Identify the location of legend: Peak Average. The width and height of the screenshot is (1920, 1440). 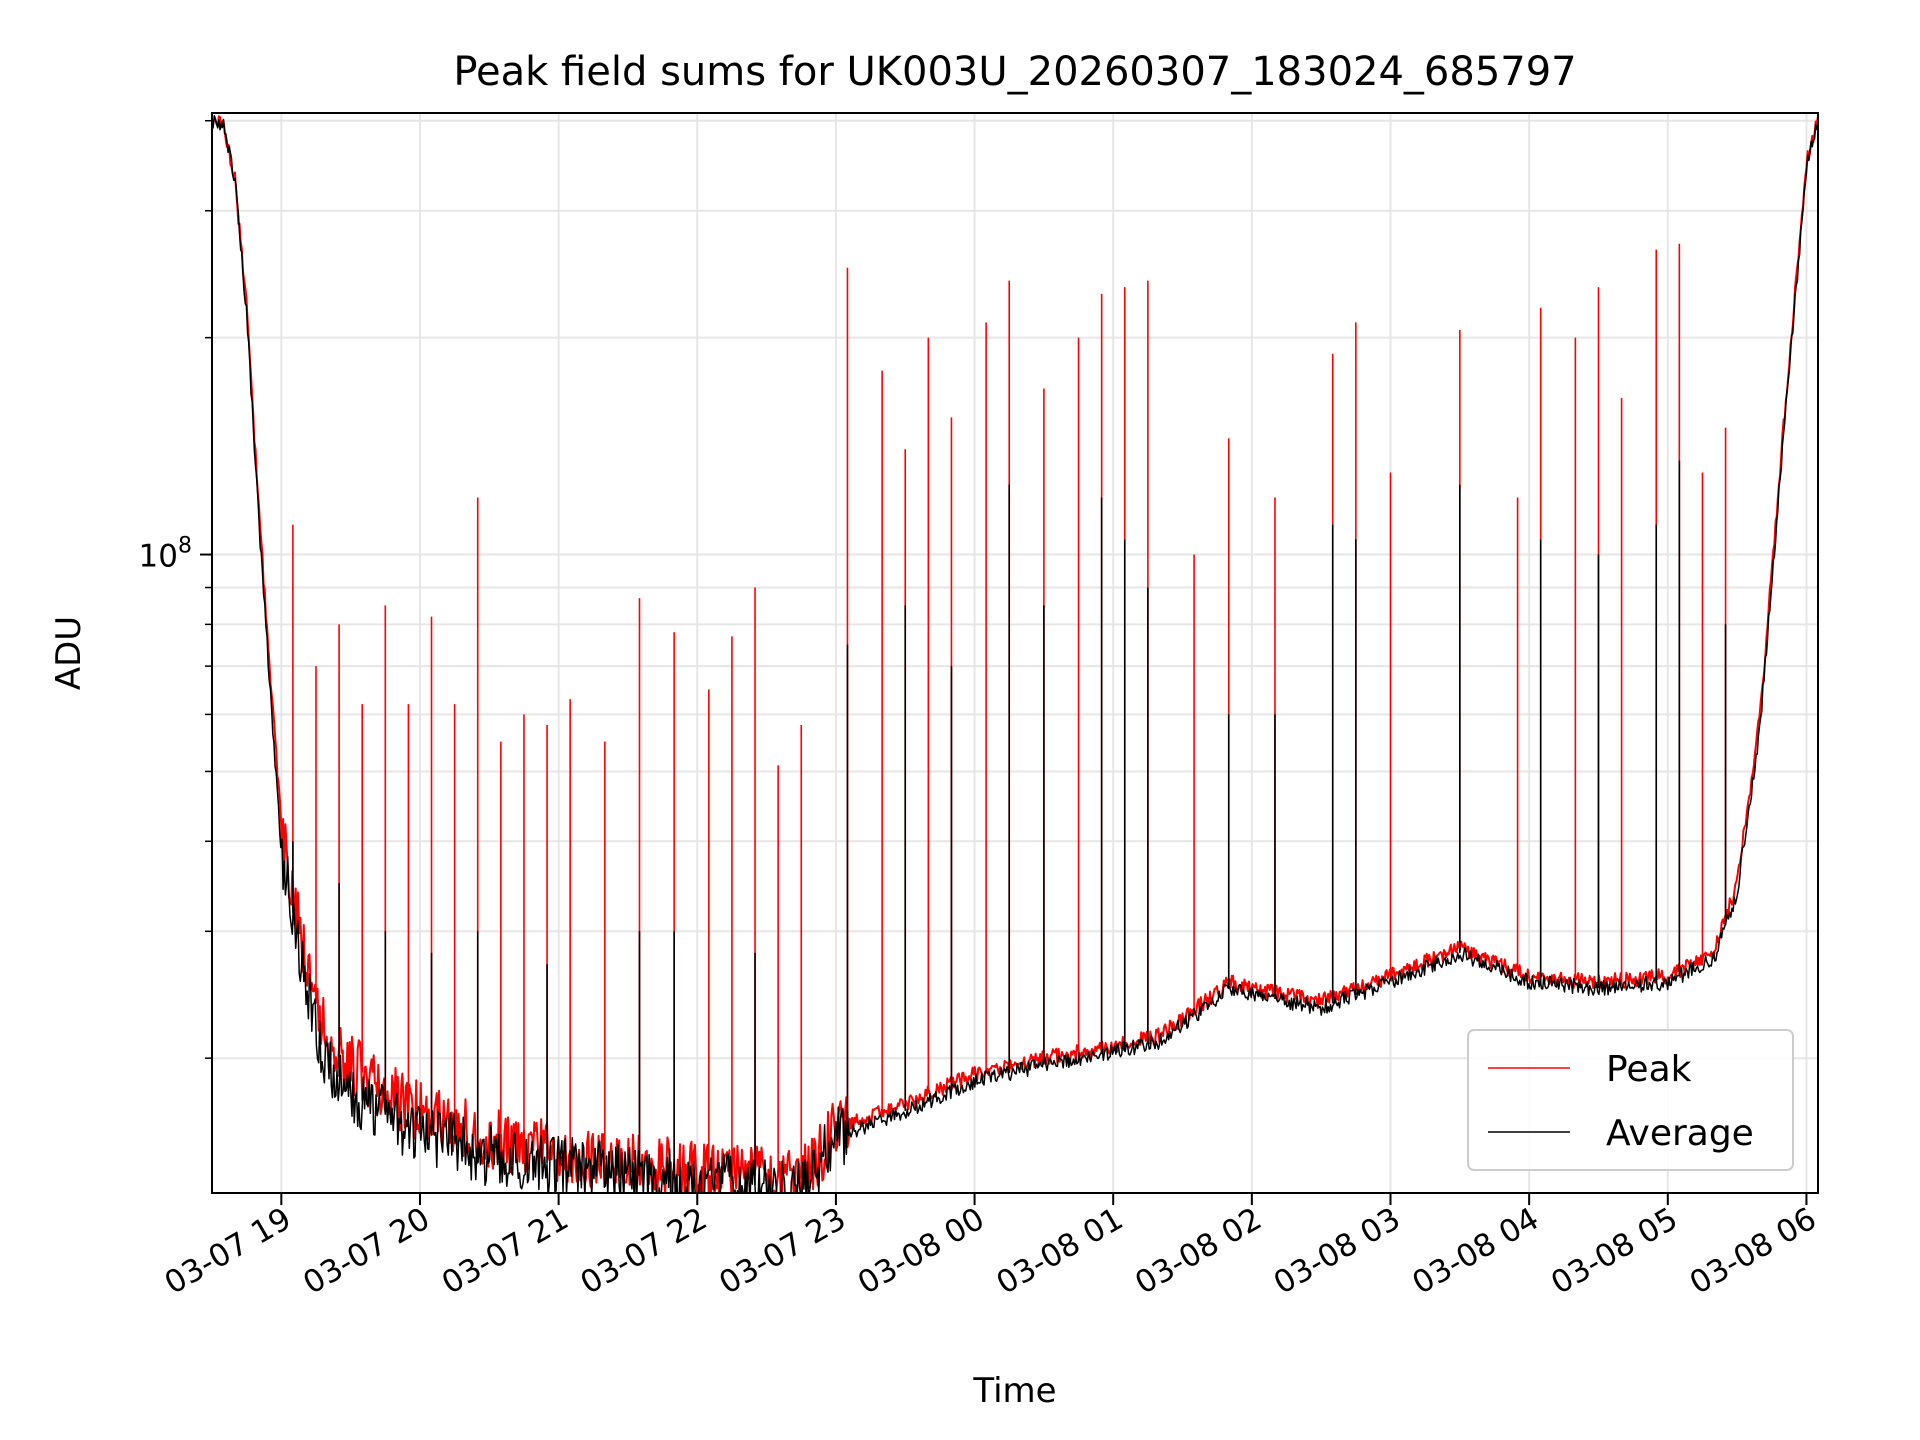
(1630, 1100).